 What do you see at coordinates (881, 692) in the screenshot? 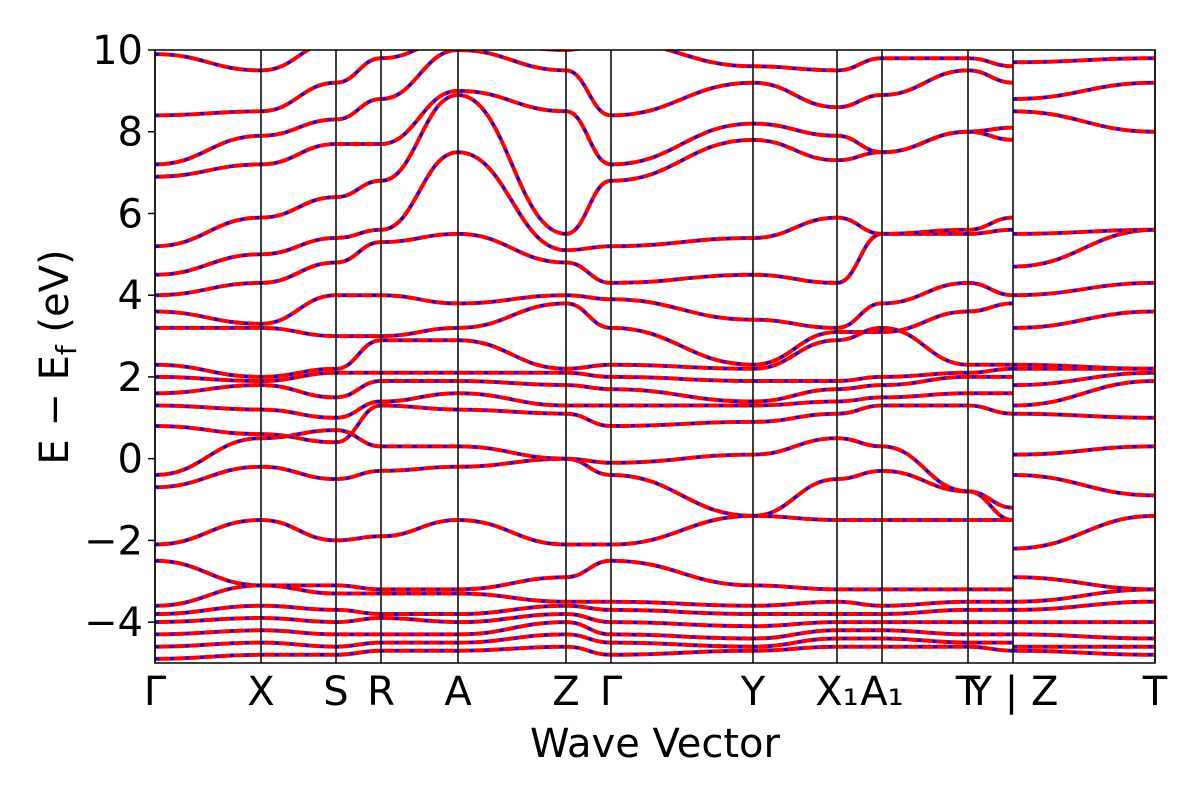
I see `x-tick-label: A₁` at bounding box center [881, 692].